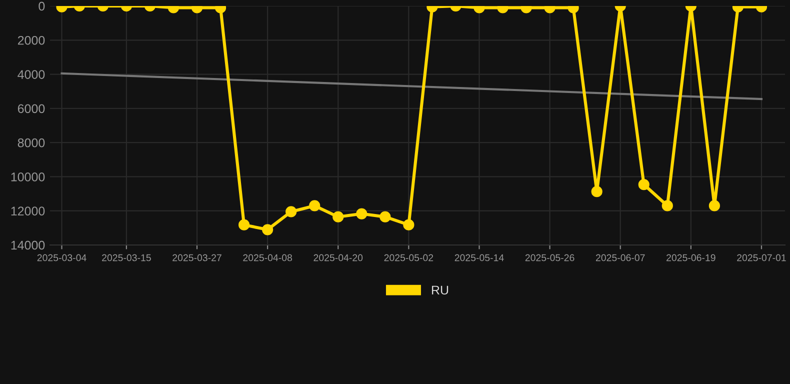 The image size is (790, 384). What do you see at coordinates (126, 258) in the screenshot?
I see `x-tick-label: 2025-03-15` at bounding box center [126, 258].